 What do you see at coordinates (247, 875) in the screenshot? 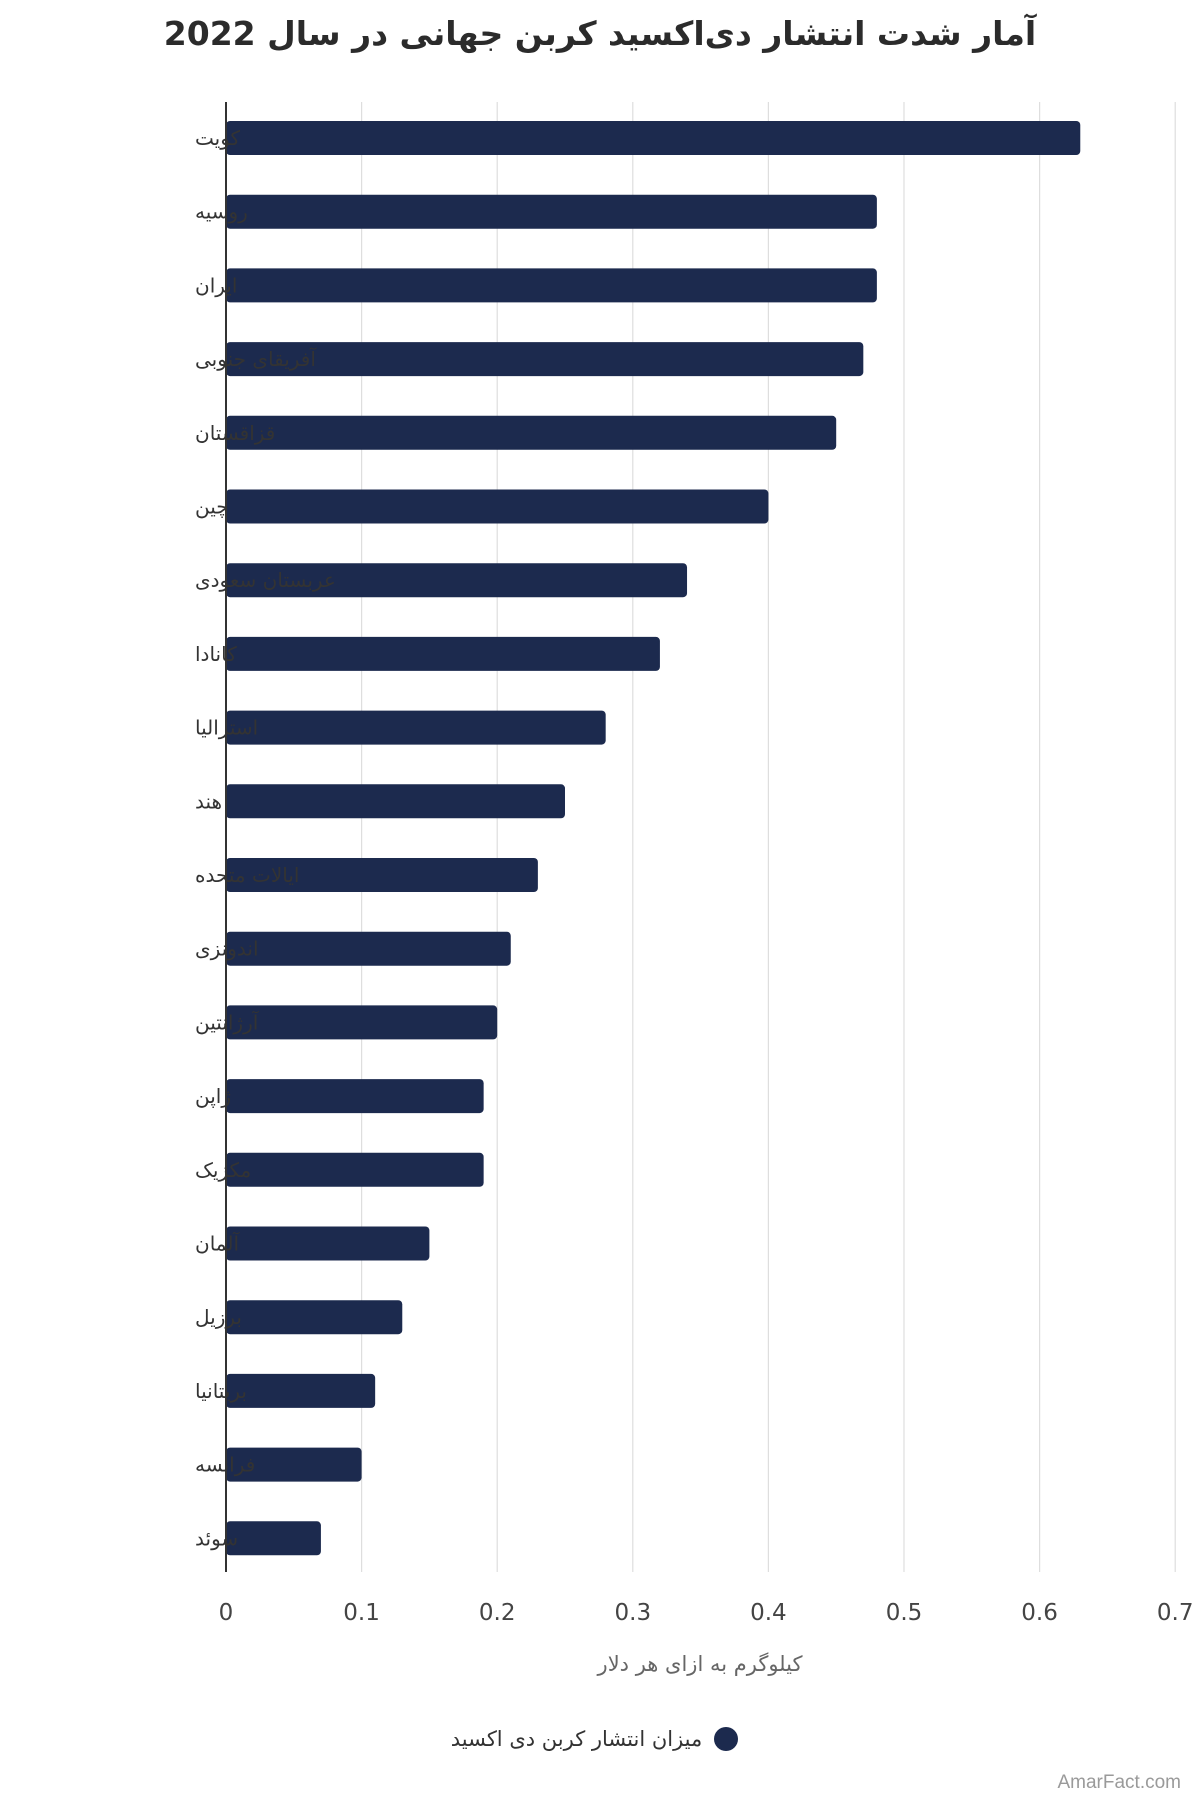
I see `category-label: ایالات متحده` at bounding box center [247, 875].